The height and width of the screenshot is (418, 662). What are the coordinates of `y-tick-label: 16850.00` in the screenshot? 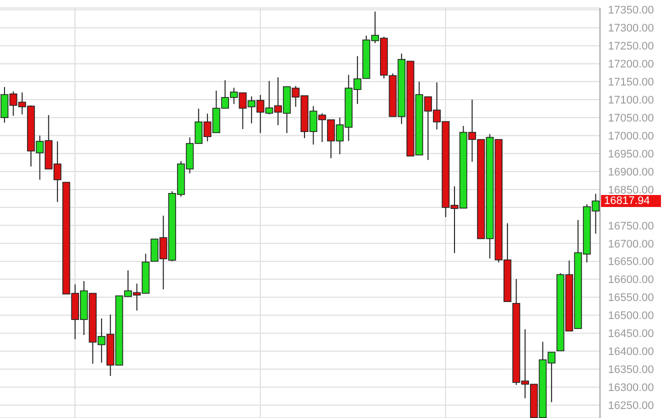 It's located at (631, 190).